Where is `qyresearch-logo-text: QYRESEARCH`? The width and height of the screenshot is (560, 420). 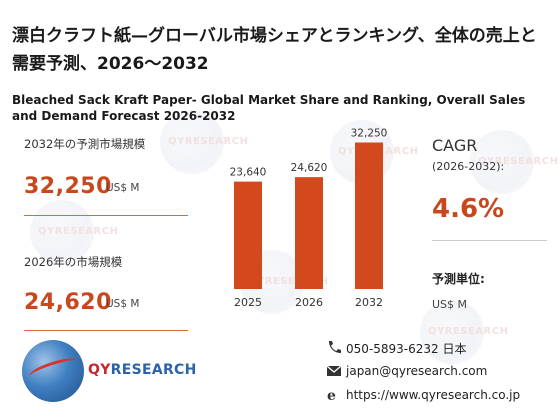
qyresearch-logo-text: QYRESEARCH is located at coordinates (142, 370).